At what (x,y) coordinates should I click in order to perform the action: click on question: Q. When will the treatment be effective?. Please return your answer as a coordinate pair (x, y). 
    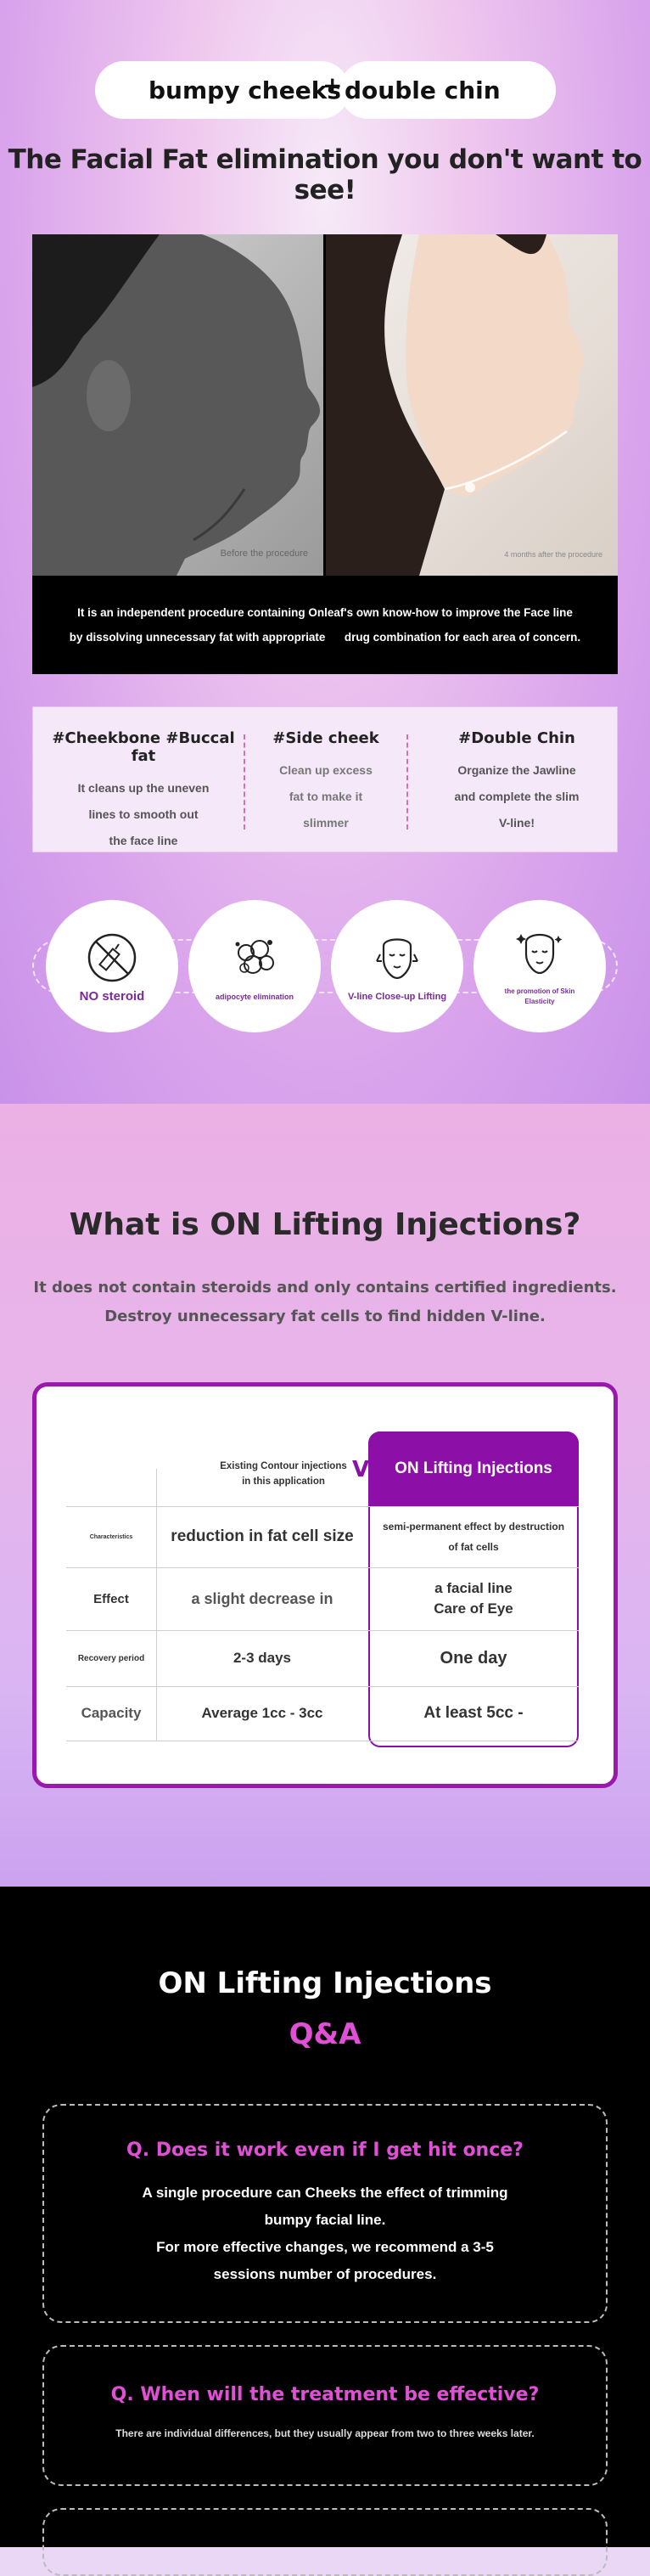
    Looking at the image, I should click on (325, 2394).